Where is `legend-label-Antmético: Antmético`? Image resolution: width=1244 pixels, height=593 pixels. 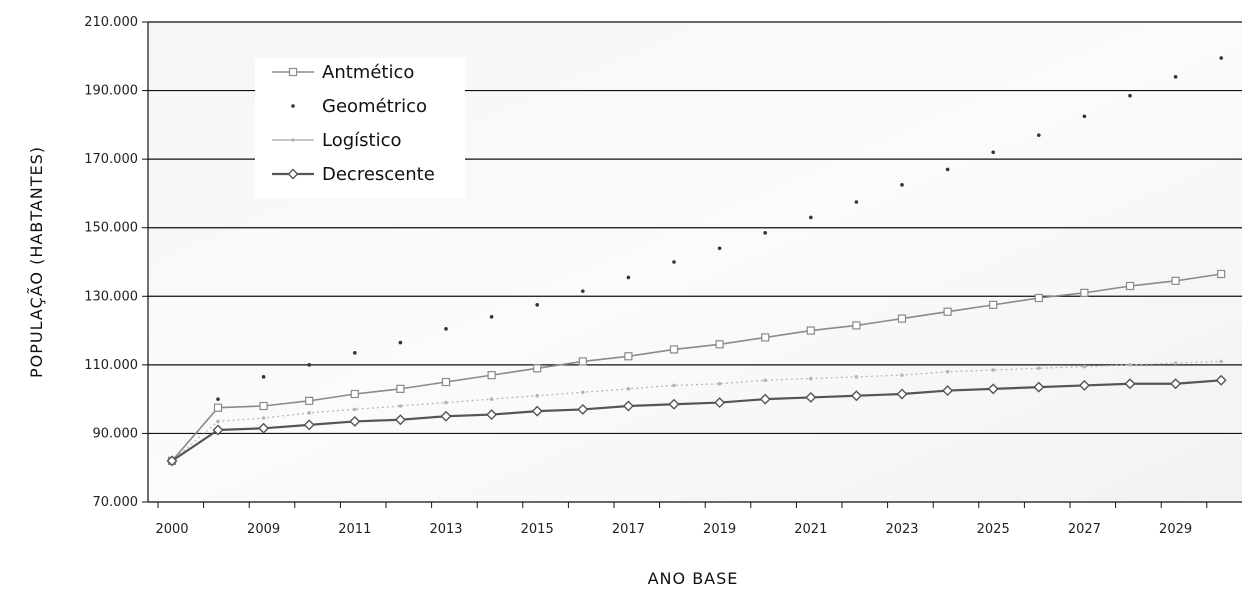
legend-label-Antmético: Antmético is located at coordinates (368, 72).